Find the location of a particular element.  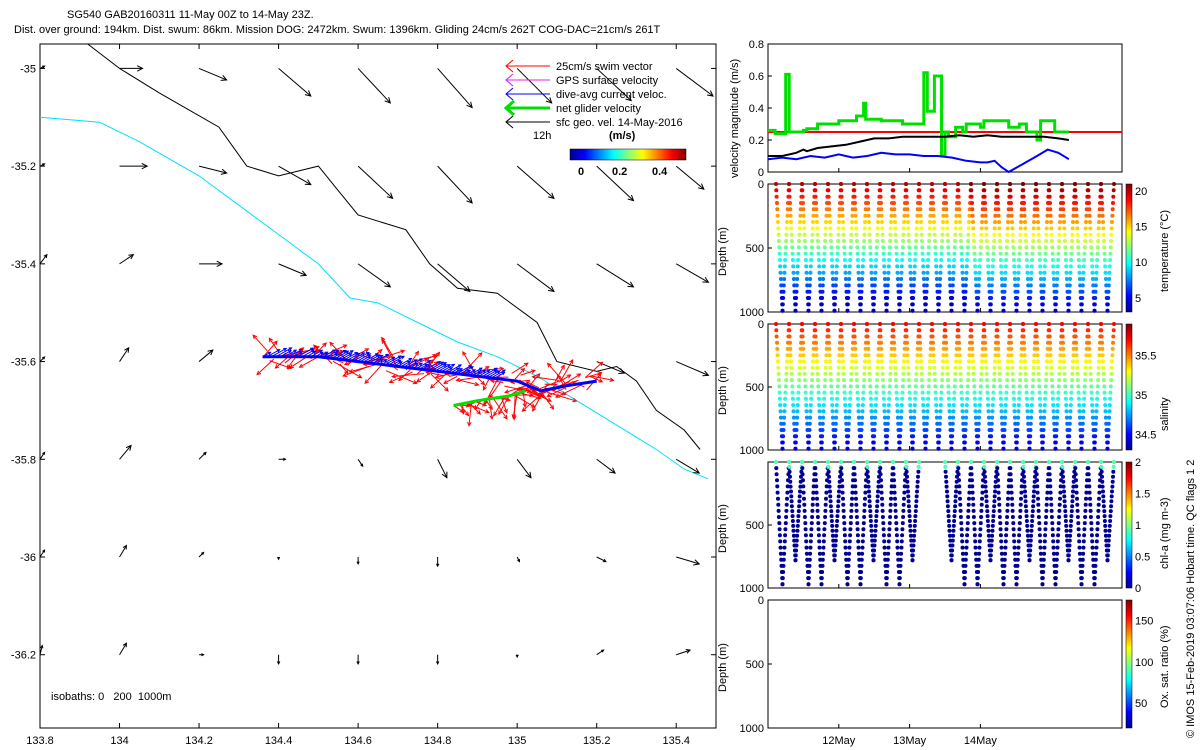

x-tick-label: 13May is located at coordinates (910, 741).